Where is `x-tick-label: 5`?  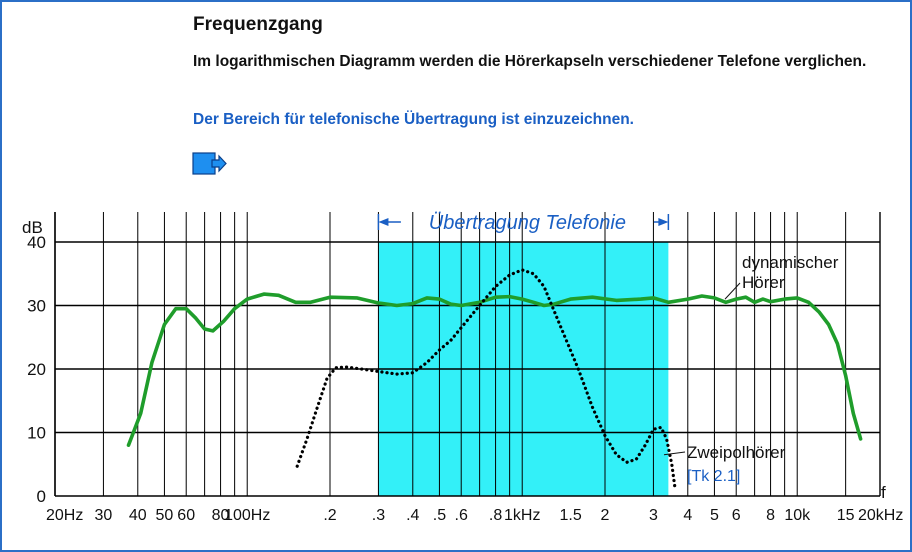 x-tick-label: 5 is located at coordinates (714, 515).